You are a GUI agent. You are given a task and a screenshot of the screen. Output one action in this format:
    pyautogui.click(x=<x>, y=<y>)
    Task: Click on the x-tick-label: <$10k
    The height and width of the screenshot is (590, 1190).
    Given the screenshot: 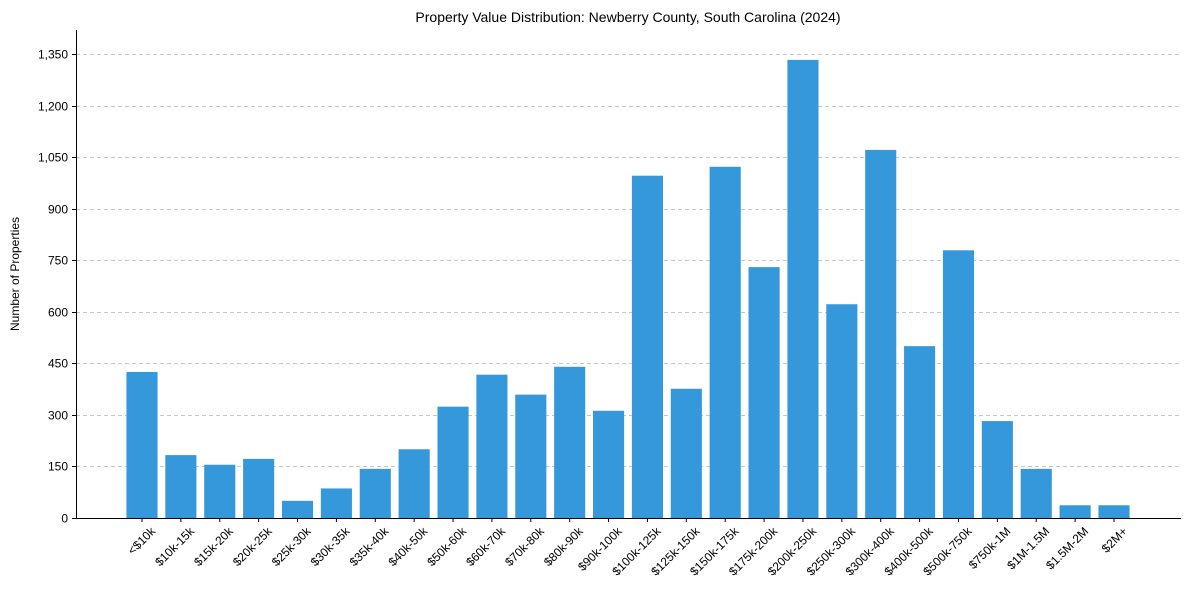 What is the action you would take?
    pyautogui.click(x=142, y=541)
    